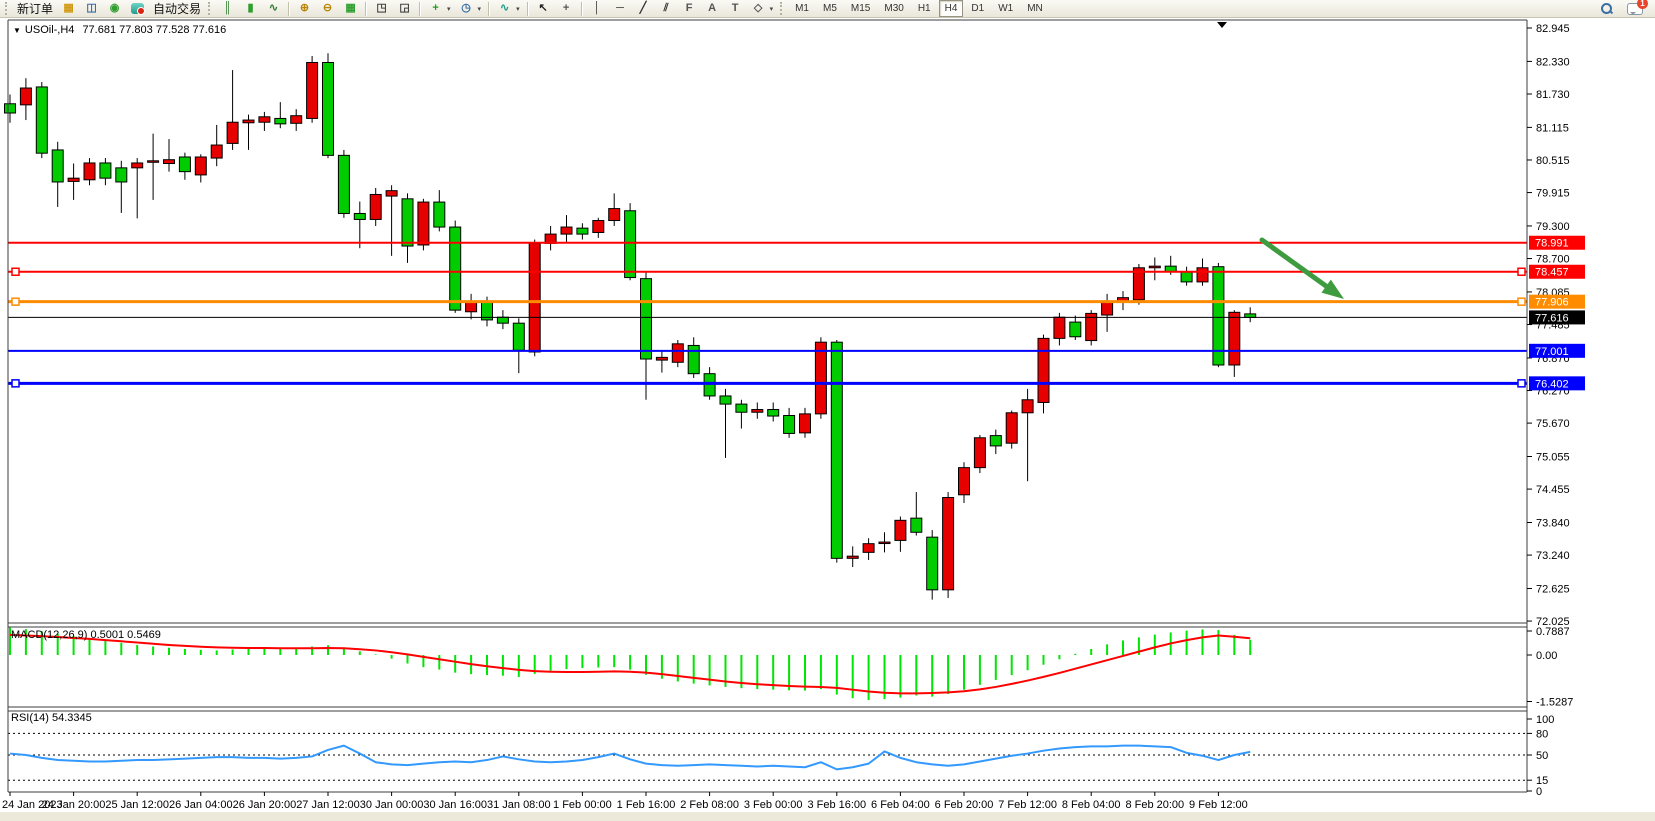  What do you see at coordinates (404, 9) in the screenshot?
I see `chart-profiles-button: ◲` at bounding box center [404, 9].